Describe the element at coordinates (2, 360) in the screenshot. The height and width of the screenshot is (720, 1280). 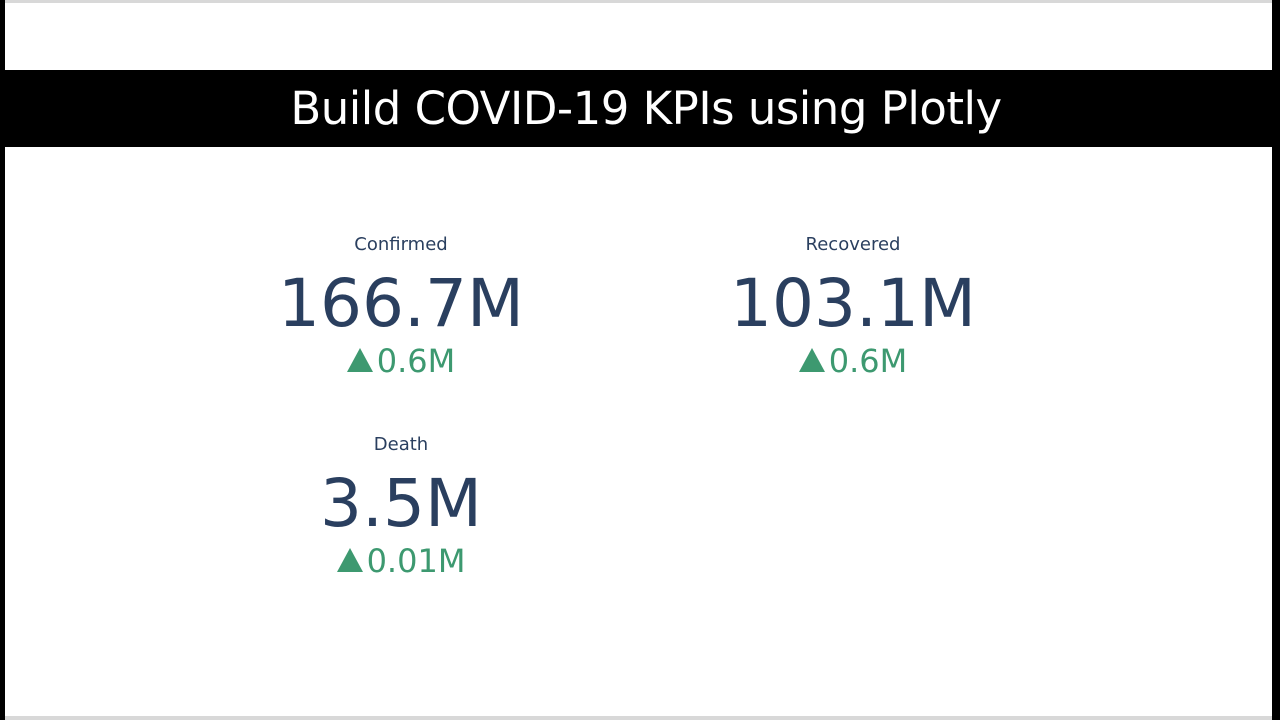
I see `frame-left-border` at that location.